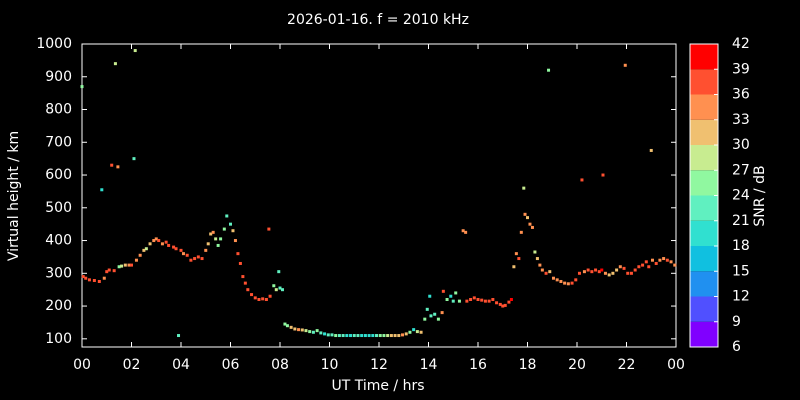 The height and width of the screenshot is (400, 800). I want to click on y-tick-label: 600, so click(58, 175).